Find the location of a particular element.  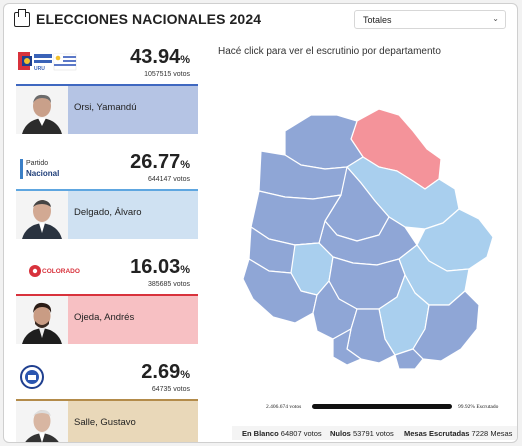

candidate-name: Orsi, Yamandú is located at coordinates (105, 107).